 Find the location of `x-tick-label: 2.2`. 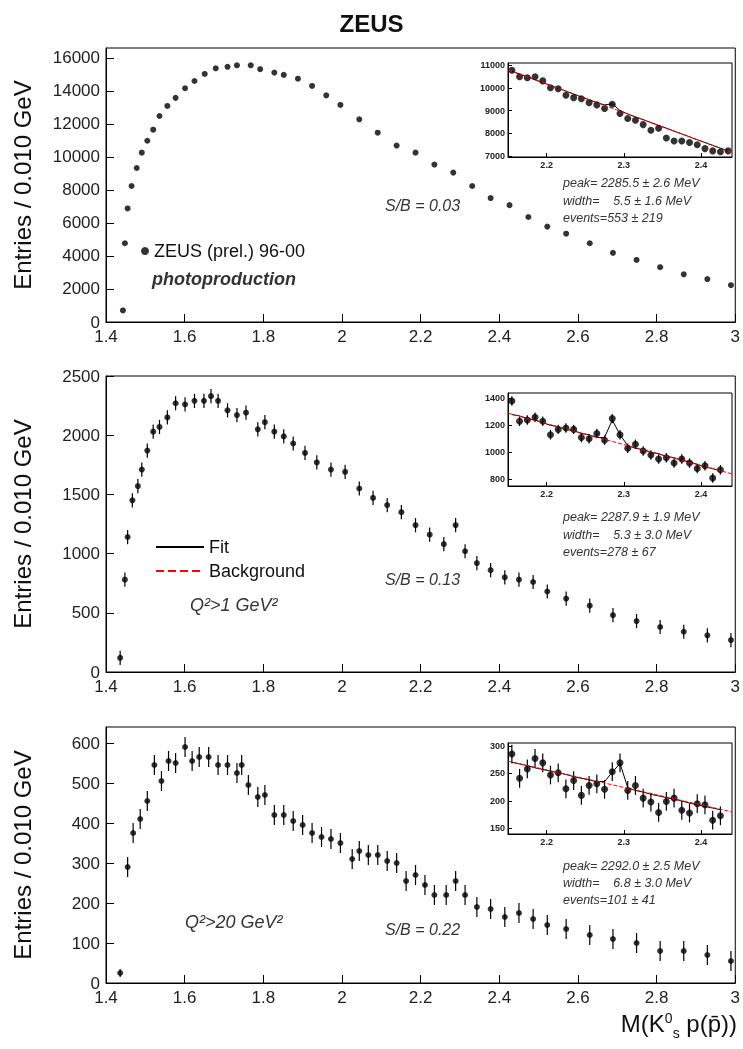

x-tick-label: 2.2 is located at coordinates (546, 841).